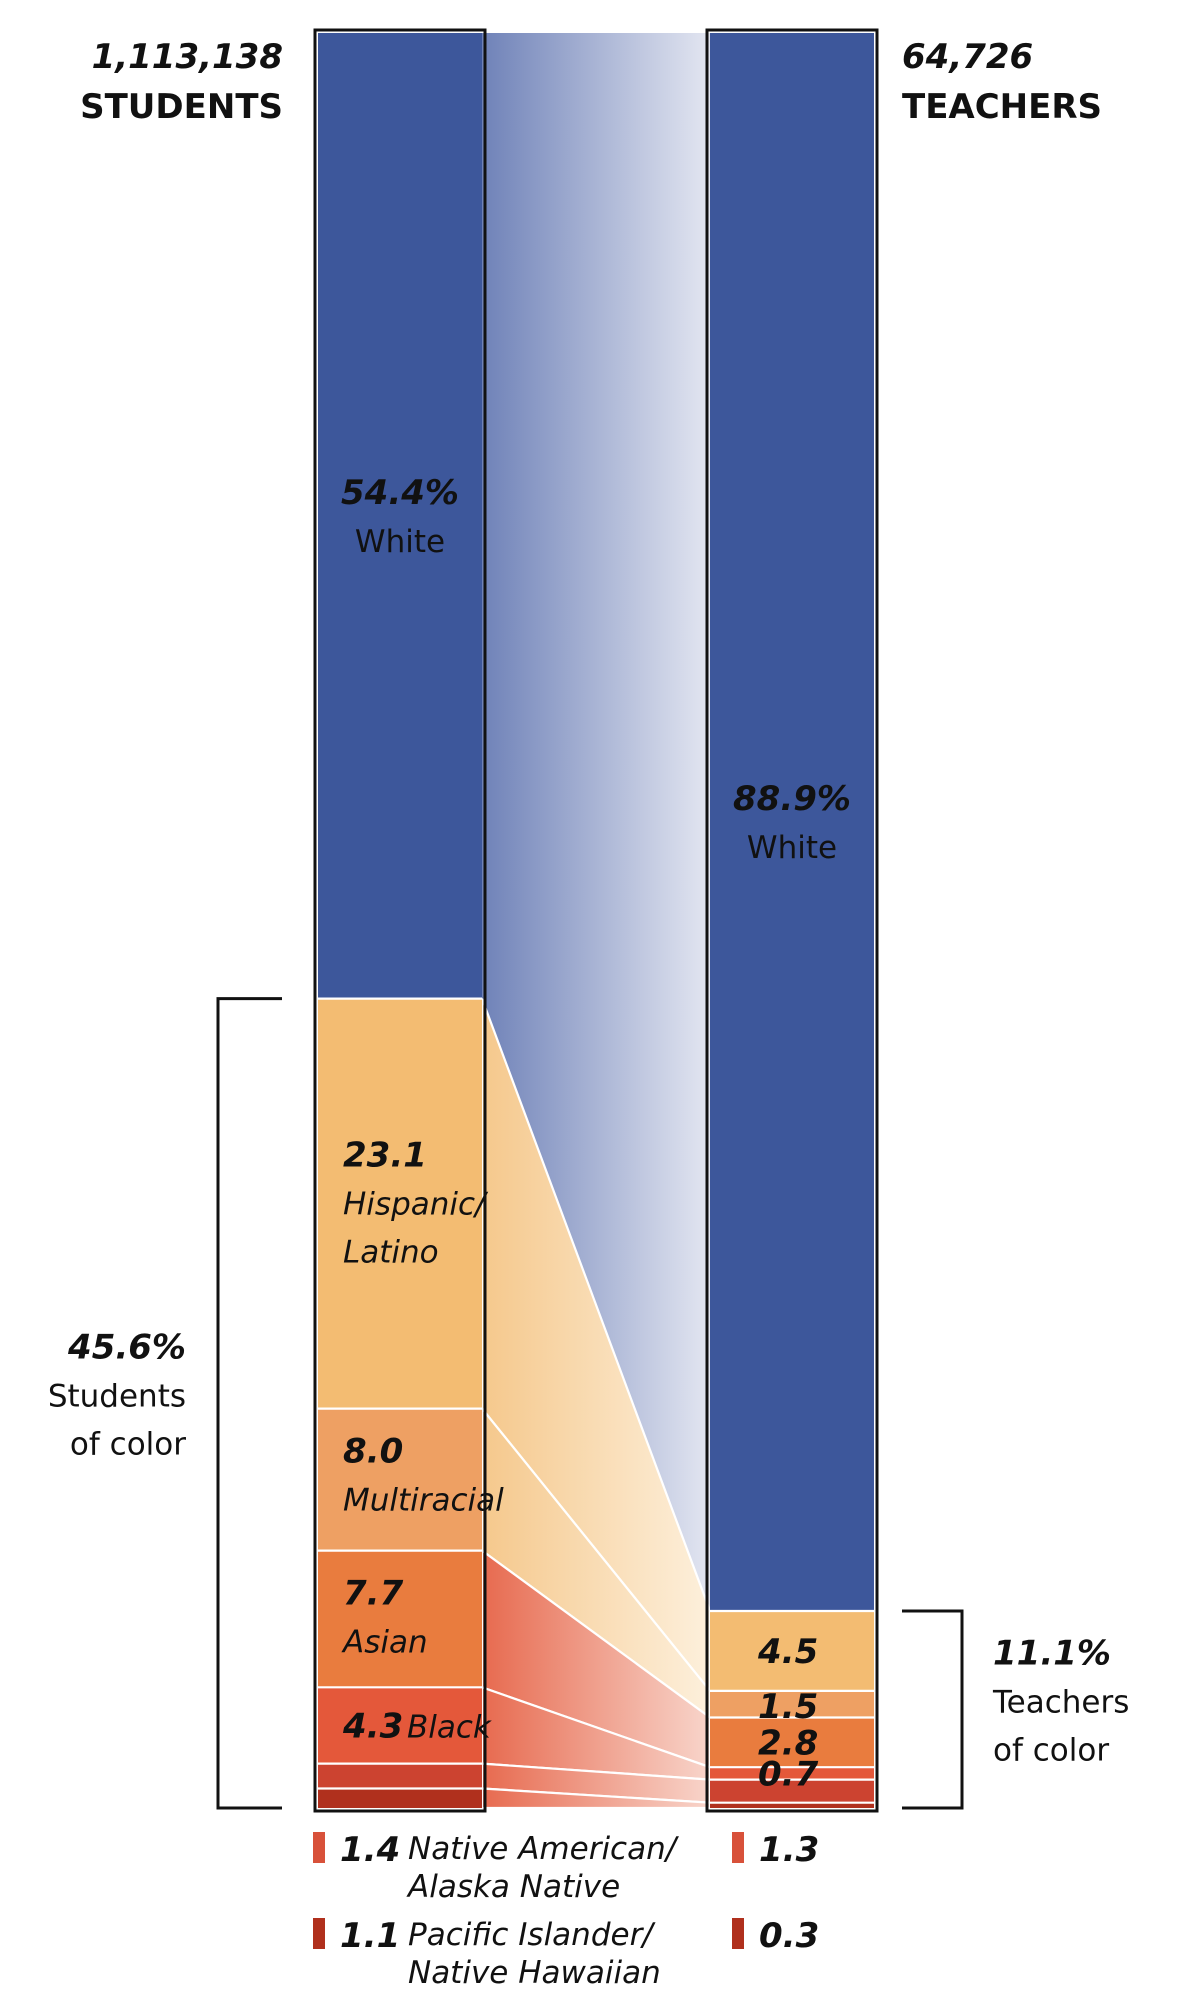  I want to click on students-bar-outline, so click(400, 920).